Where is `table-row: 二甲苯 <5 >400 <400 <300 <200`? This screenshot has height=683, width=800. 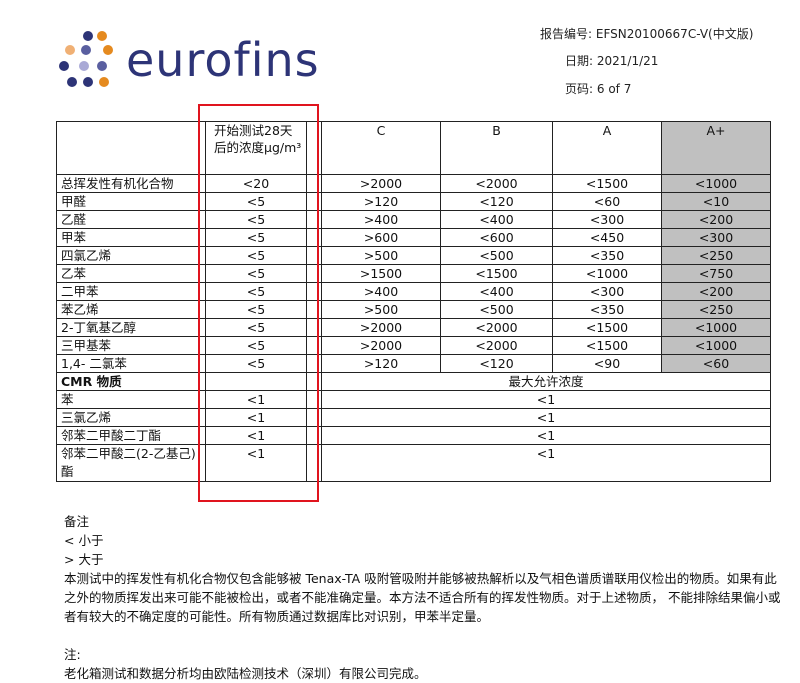
table-row: 二甲苯 <5 >400 <400 <300 <200 is located at coordinates (413, 291).